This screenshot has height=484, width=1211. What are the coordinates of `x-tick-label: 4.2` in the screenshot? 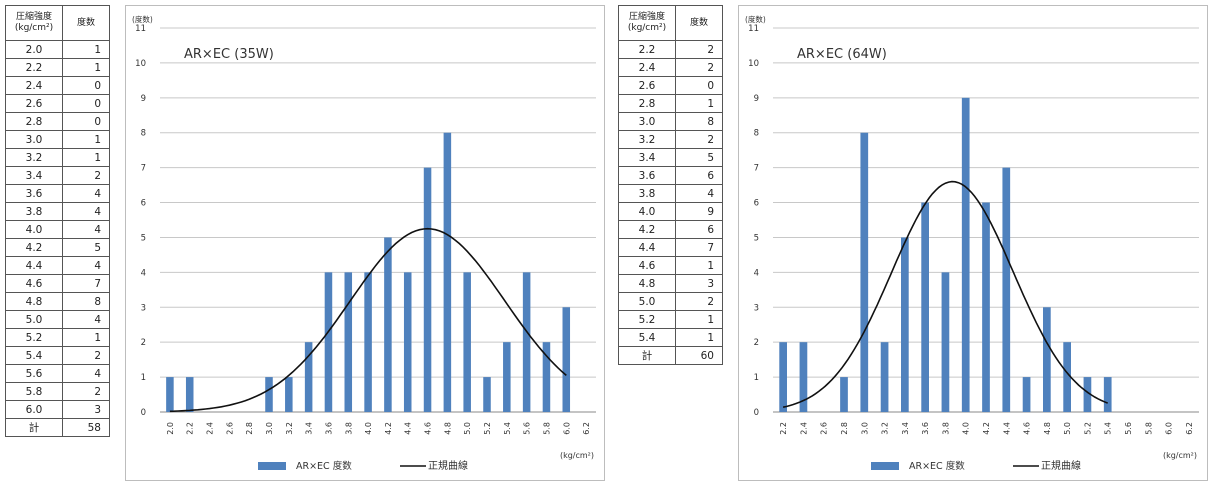 It's located at (388, 428).